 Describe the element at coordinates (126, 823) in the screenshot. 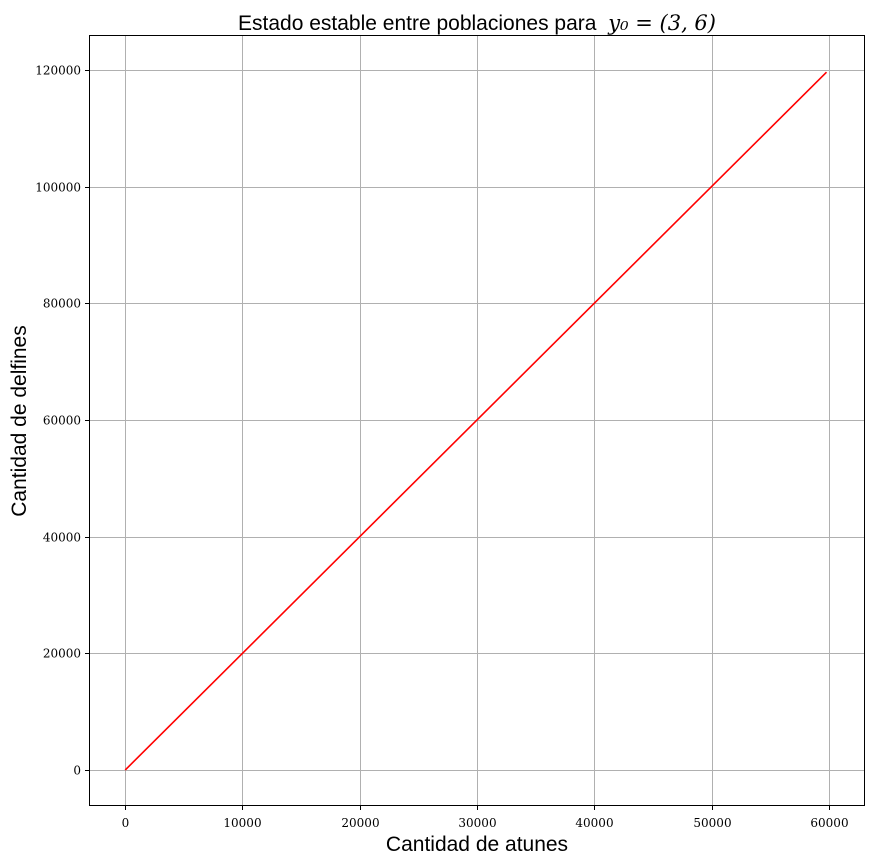

I see `x-tick-label: 0` at that location.